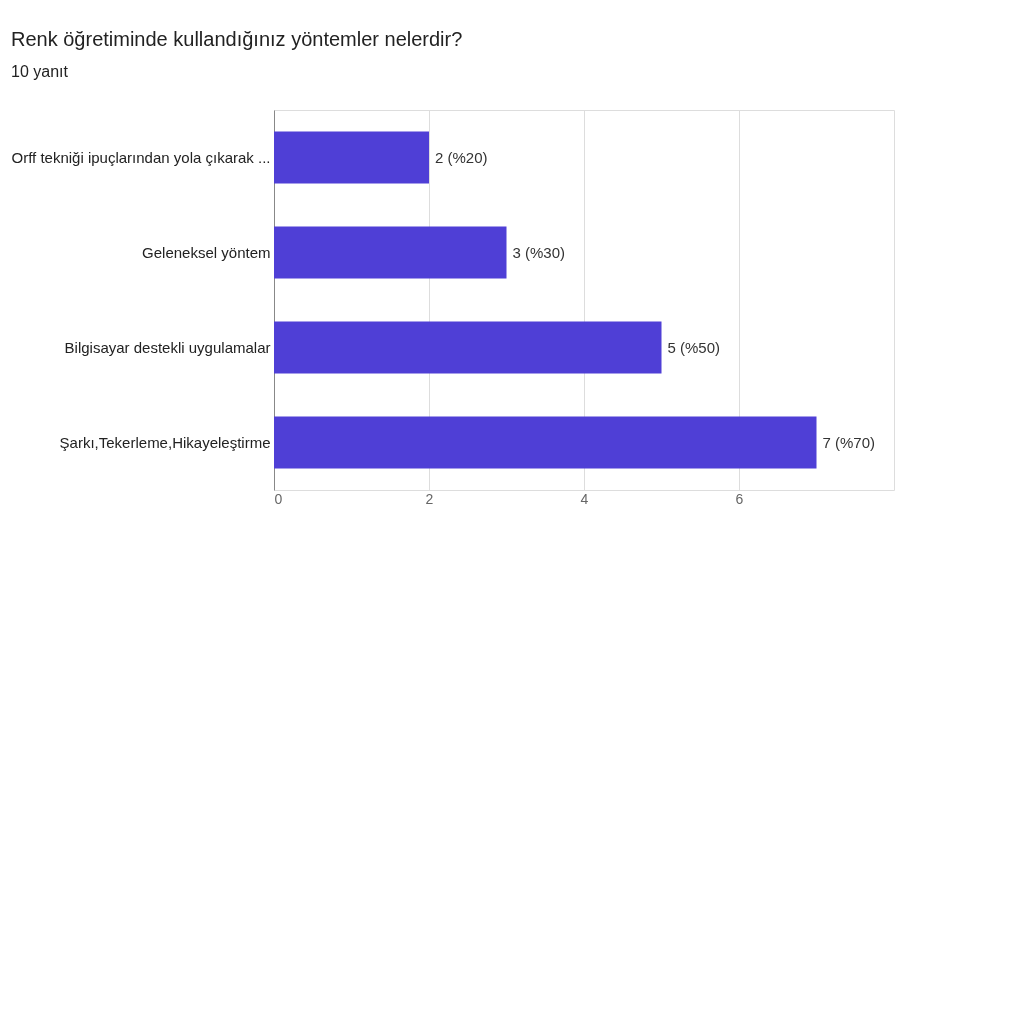 Image resolution: width=1024 pixels, height=1024 pixels. What do you see at coordinates (39, 71) in the screenshot?
I see `text: 10 yanıt` at bounding box center [39, 71].